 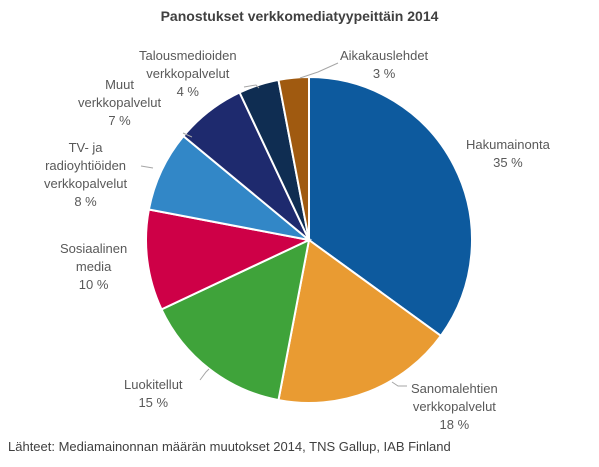 What do you see at coordinates (153, 402) in the screenshot?
I see `slice-value-label: 15 %` at bounding box center [153, 402].